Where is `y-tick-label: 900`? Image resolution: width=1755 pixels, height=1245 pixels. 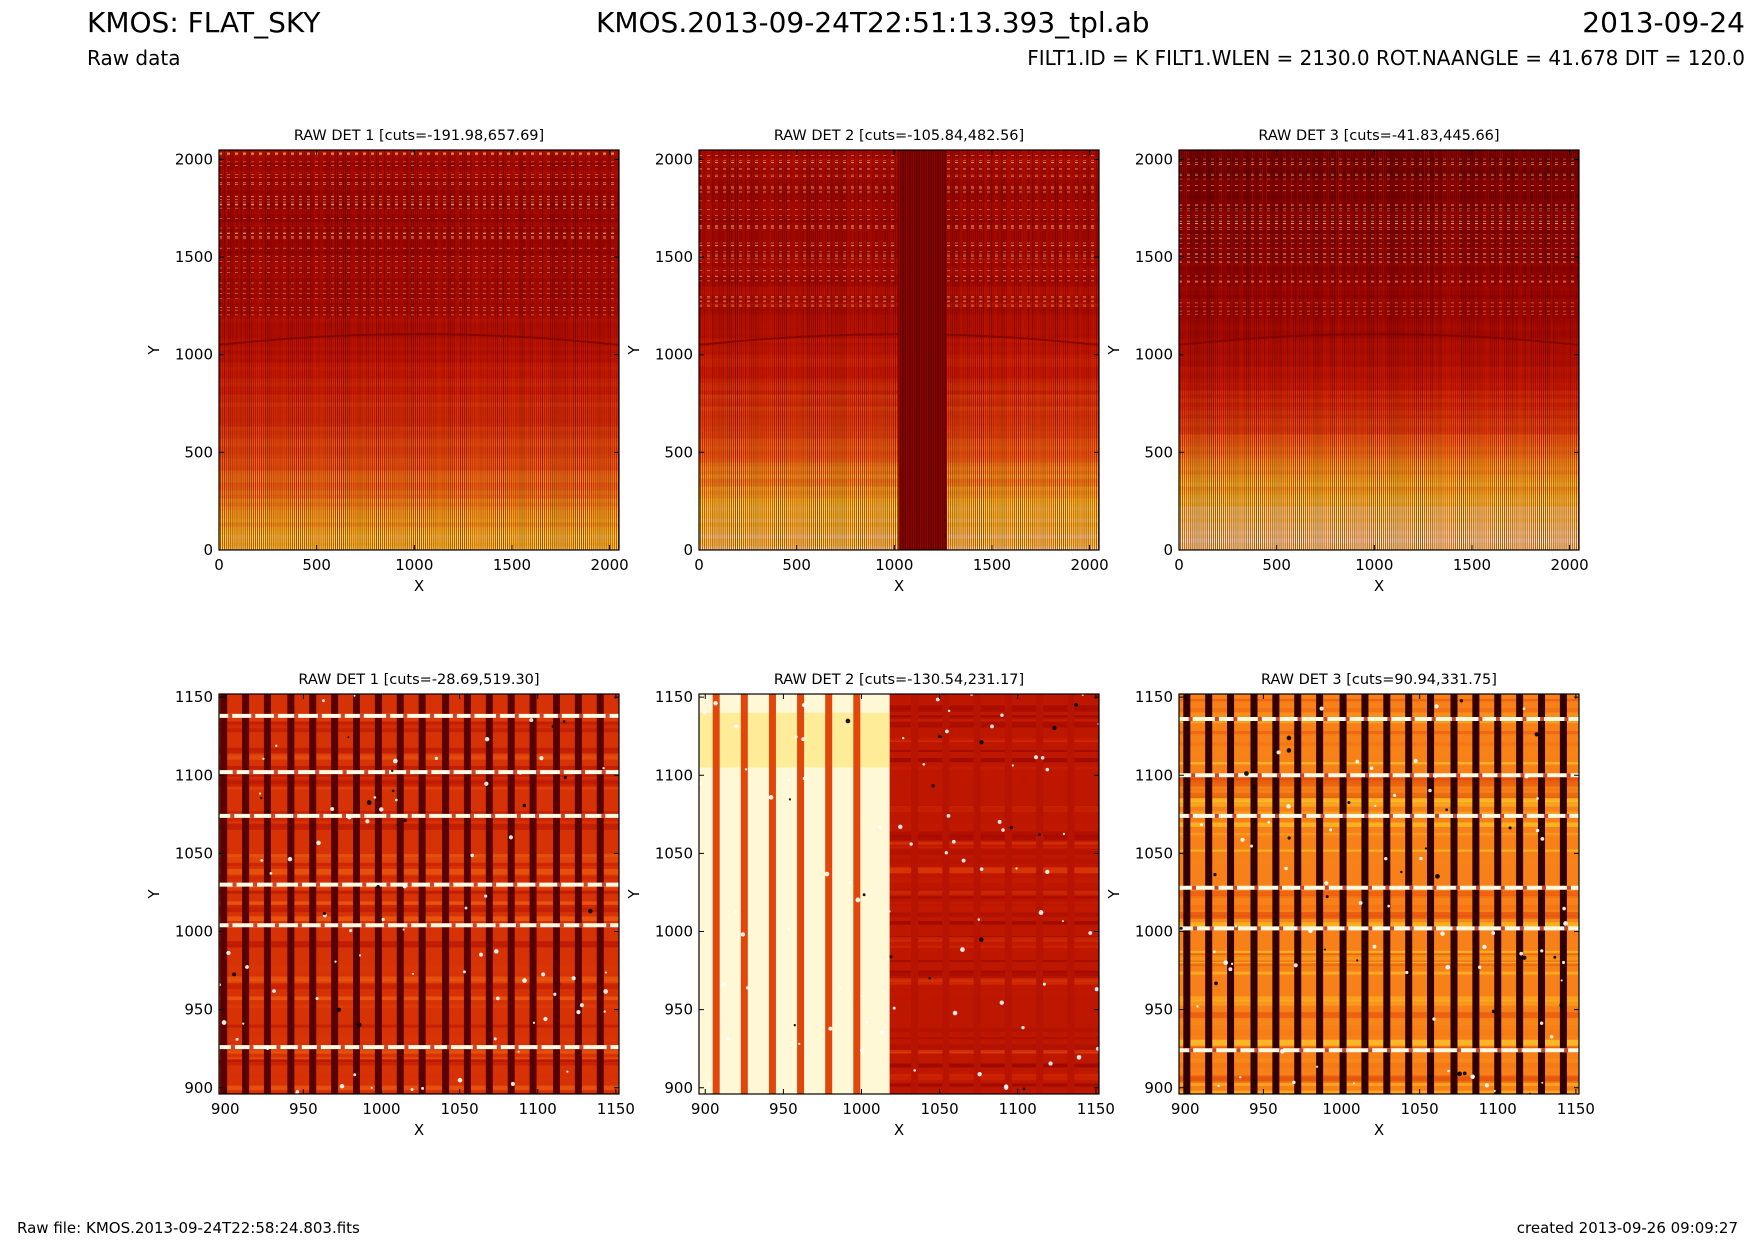
y-tick-label: 900 is located at coordinates (678, 1088).